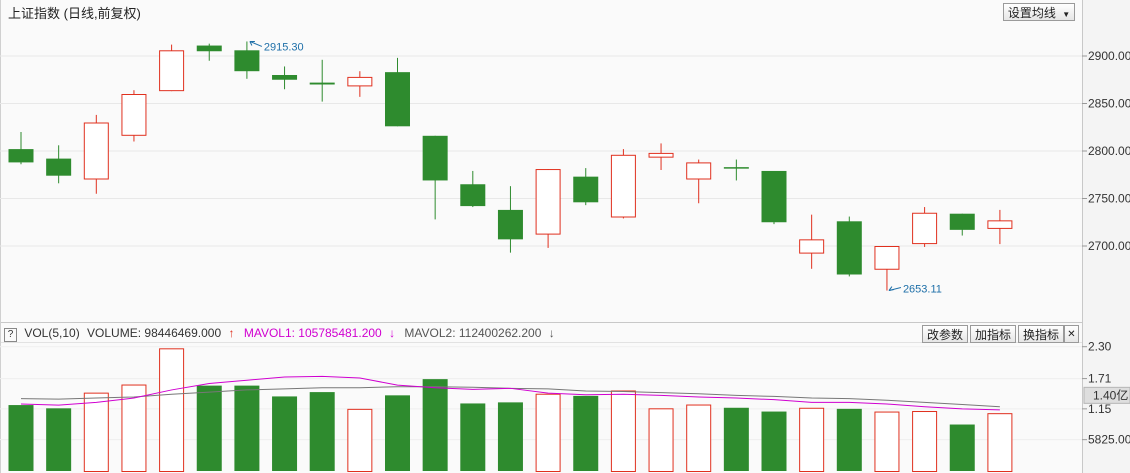 The width and height of the screenshot is (1130, 473). I want to click on price-tick-label: 2800.00, so click(1109, 151).